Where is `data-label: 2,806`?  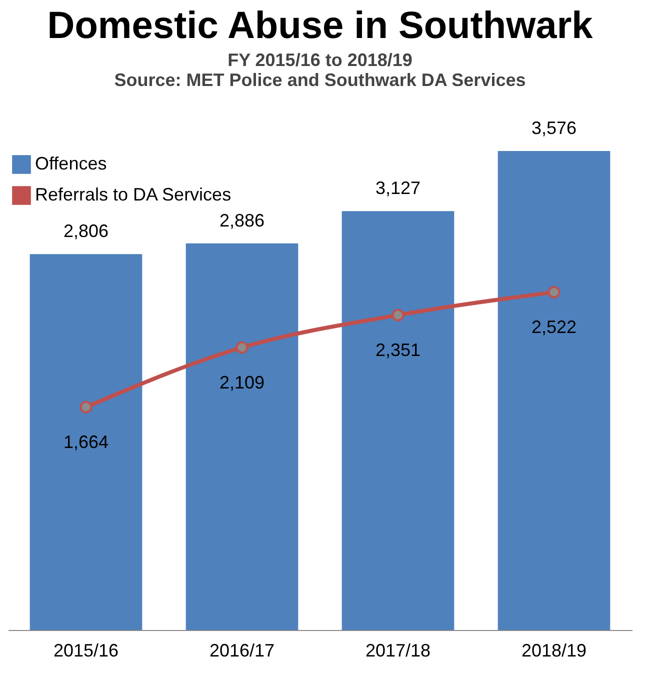 data-label: 2,806 is located at coordinates (86, 231).